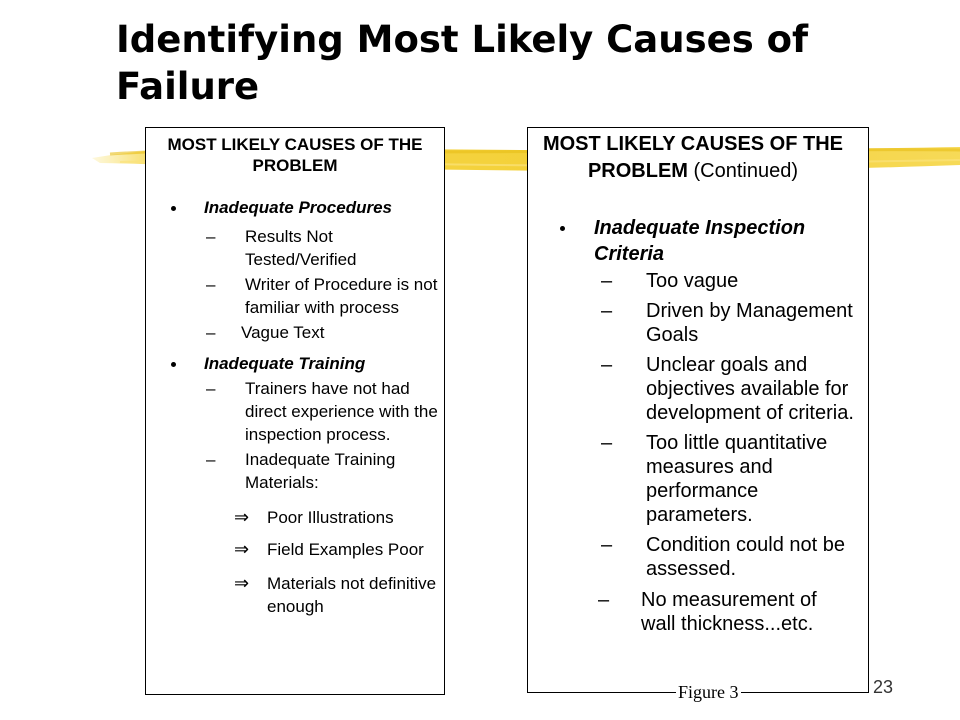 The width and height of the screenshot is (960, 720). I want to click on bullet-inadequate-procedures: Inadequate Procedures, so click(295, 208).